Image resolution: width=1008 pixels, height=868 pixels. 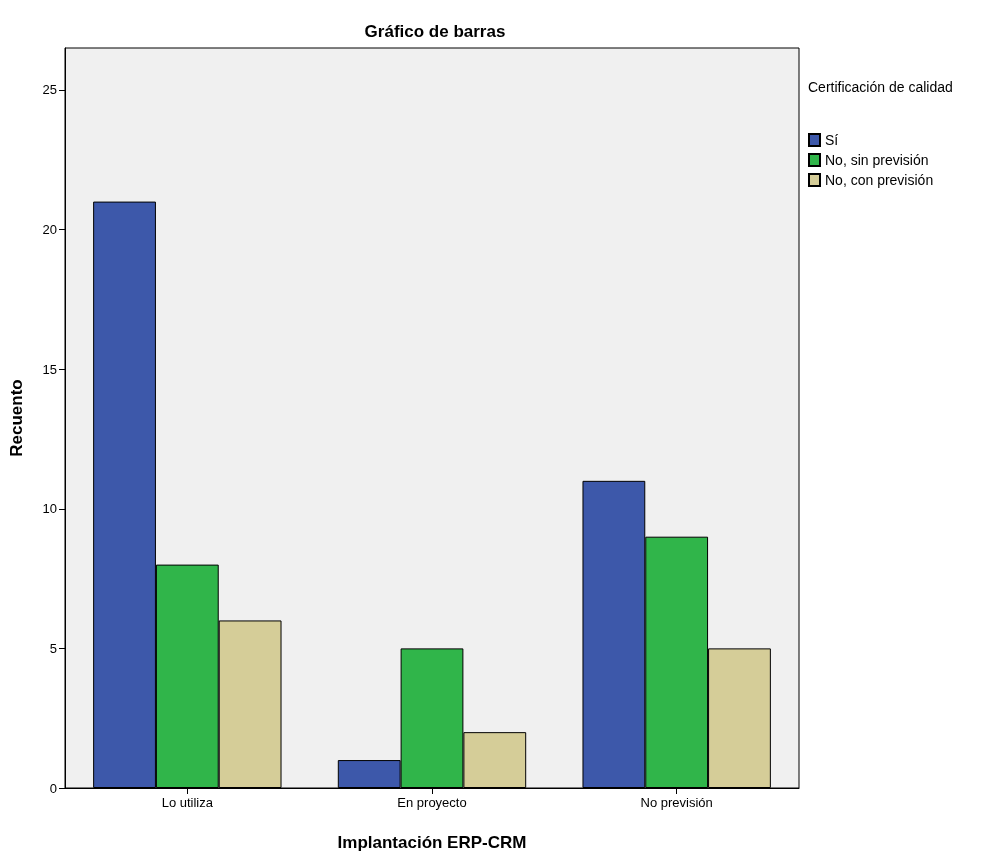 I want to click on y-tick-label: 15, so click(x=49, y=369).